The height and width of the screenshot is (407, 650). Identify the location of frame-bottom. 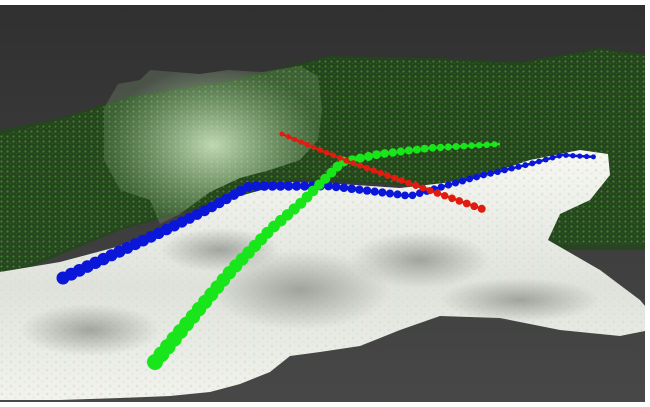
(325, 404).